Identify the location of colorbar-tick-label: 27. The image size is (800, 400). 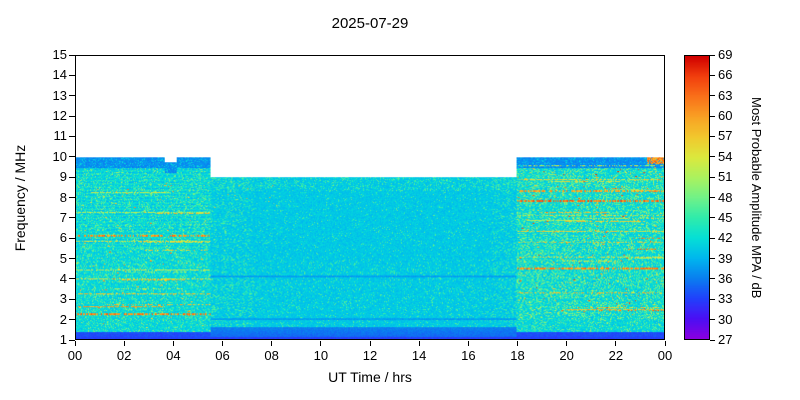
(725, 339).